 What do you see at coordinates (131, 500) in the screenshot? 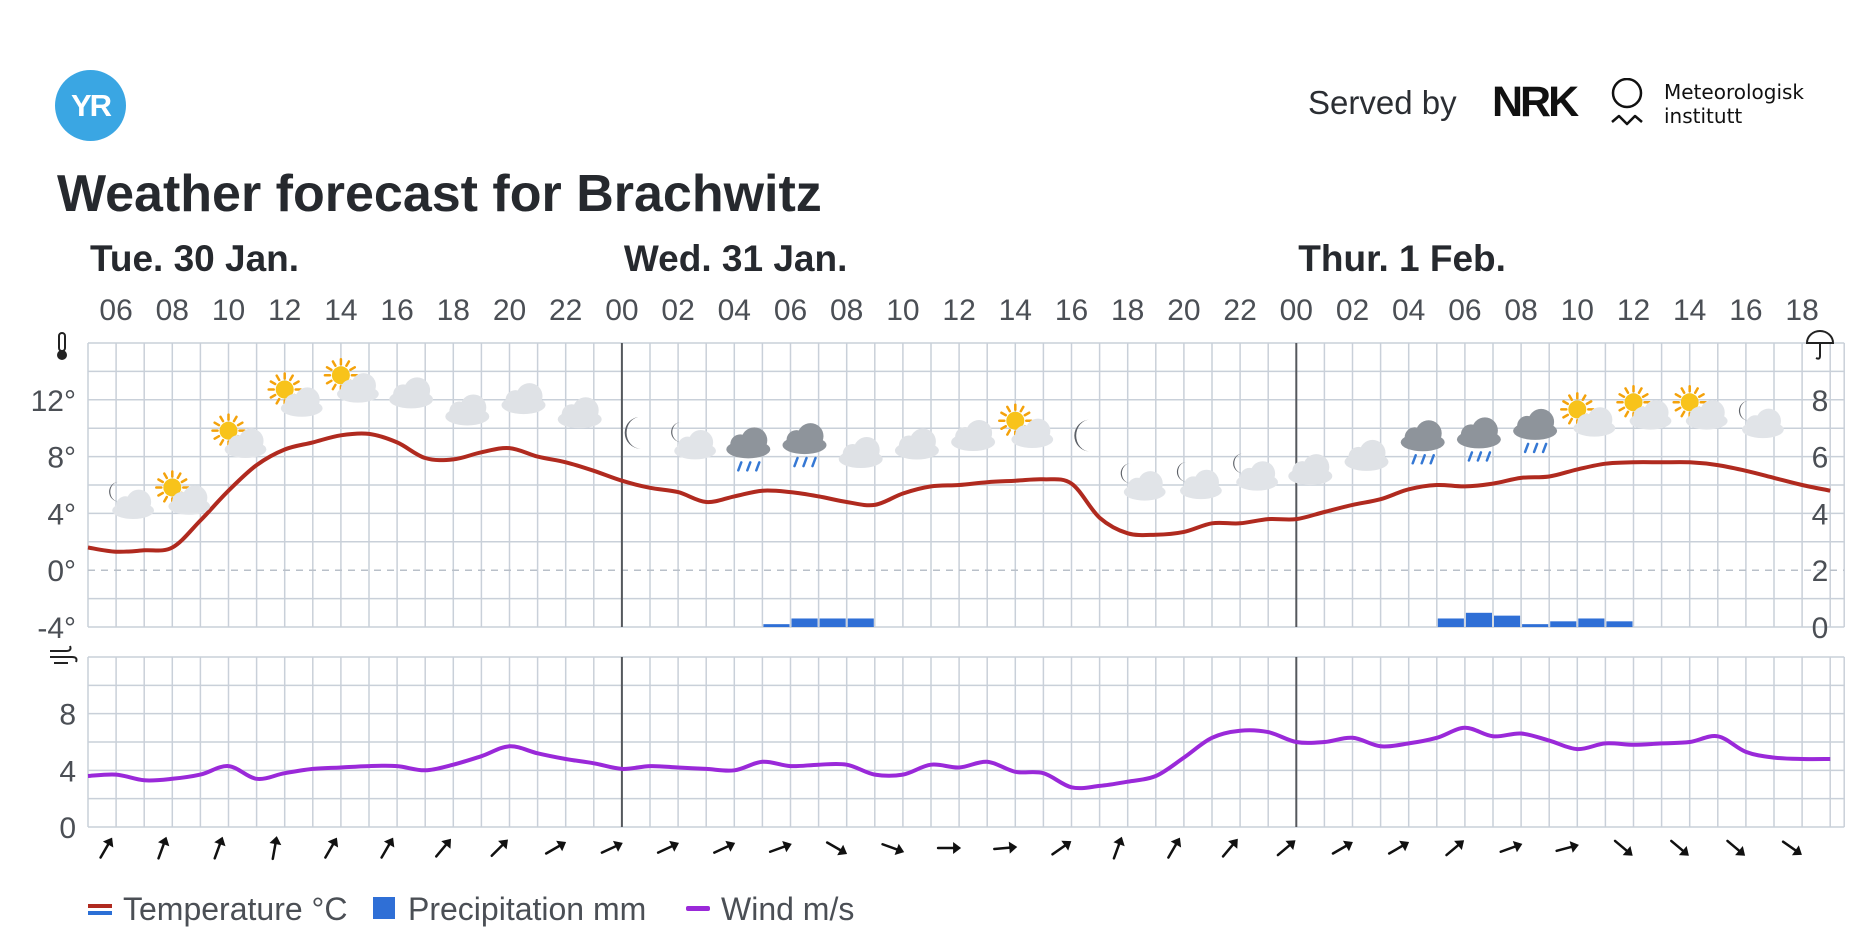
I see `partly-cloudy-night-icon` at bounding box center [131, 500].